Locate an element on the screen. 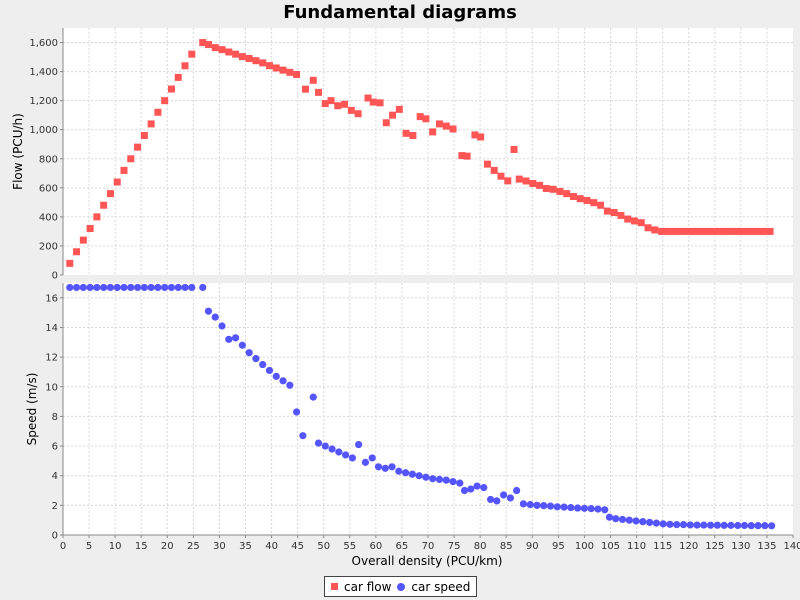 The width and height of the screenshot is (800, 600). x-tick-label: 5 is located at coordinates (89, 546).